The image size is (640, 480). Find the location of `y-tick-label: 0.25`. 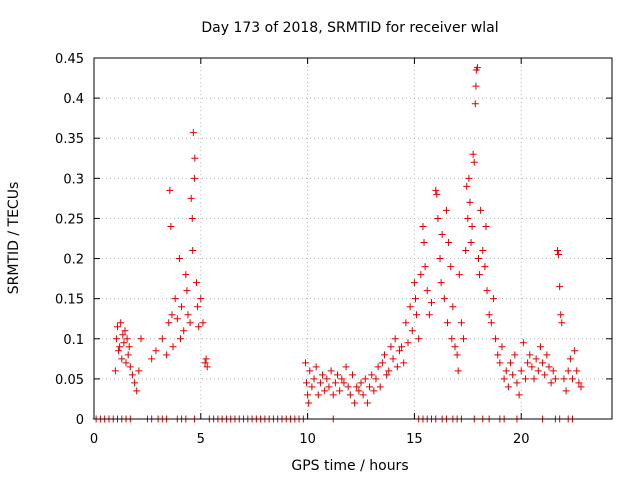

y-tick-label: 0.25 is located at coordinates (69, 219).